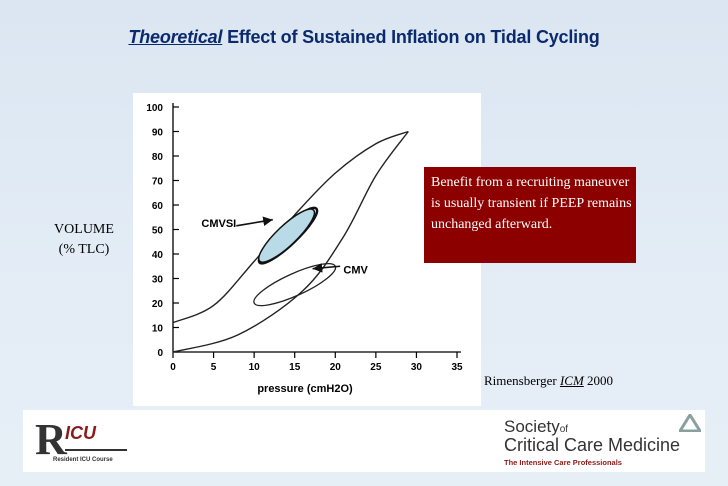 The width and height of the screenshot is (728, 486). I want to click on x-tick-label: 0, so click(173, 367).